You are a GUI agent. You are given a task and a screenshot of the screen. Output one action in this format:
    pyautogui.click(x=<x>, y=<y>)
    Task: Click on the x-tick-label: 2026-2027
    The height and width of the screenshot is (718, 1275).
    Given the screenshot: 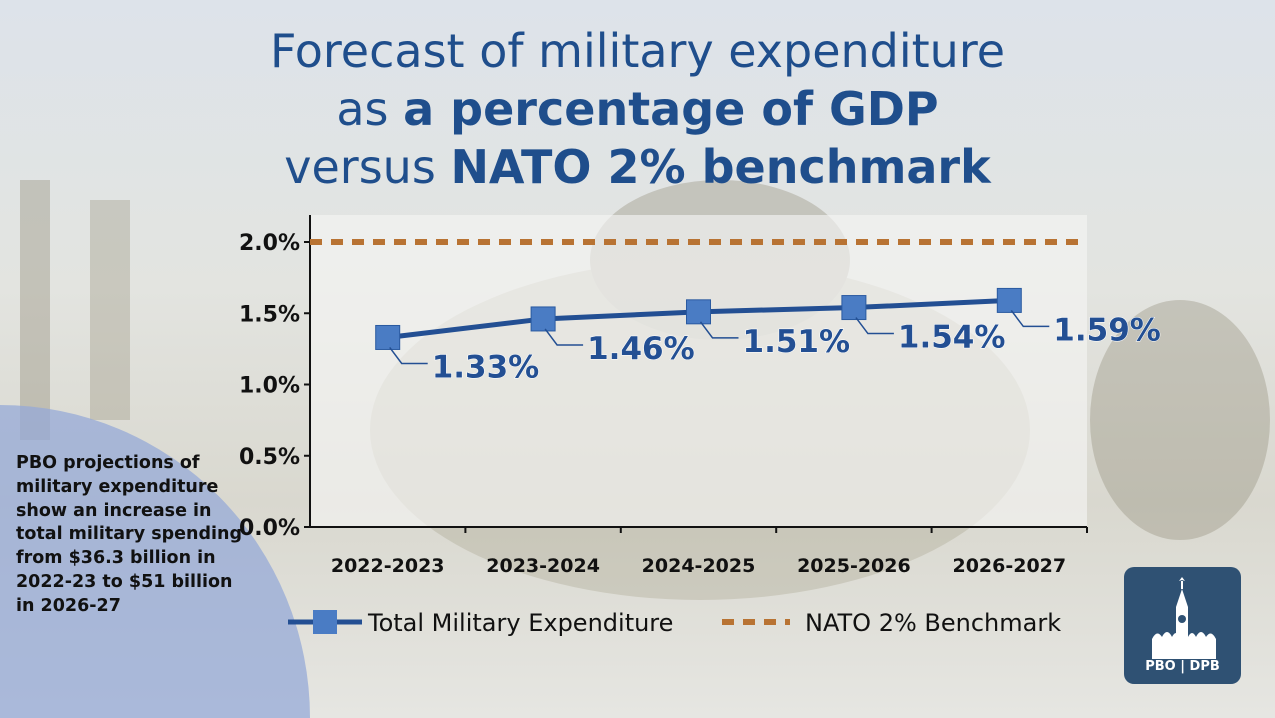 What is the action you would take?
    pyautogui.click(x=1009, y=566)
    